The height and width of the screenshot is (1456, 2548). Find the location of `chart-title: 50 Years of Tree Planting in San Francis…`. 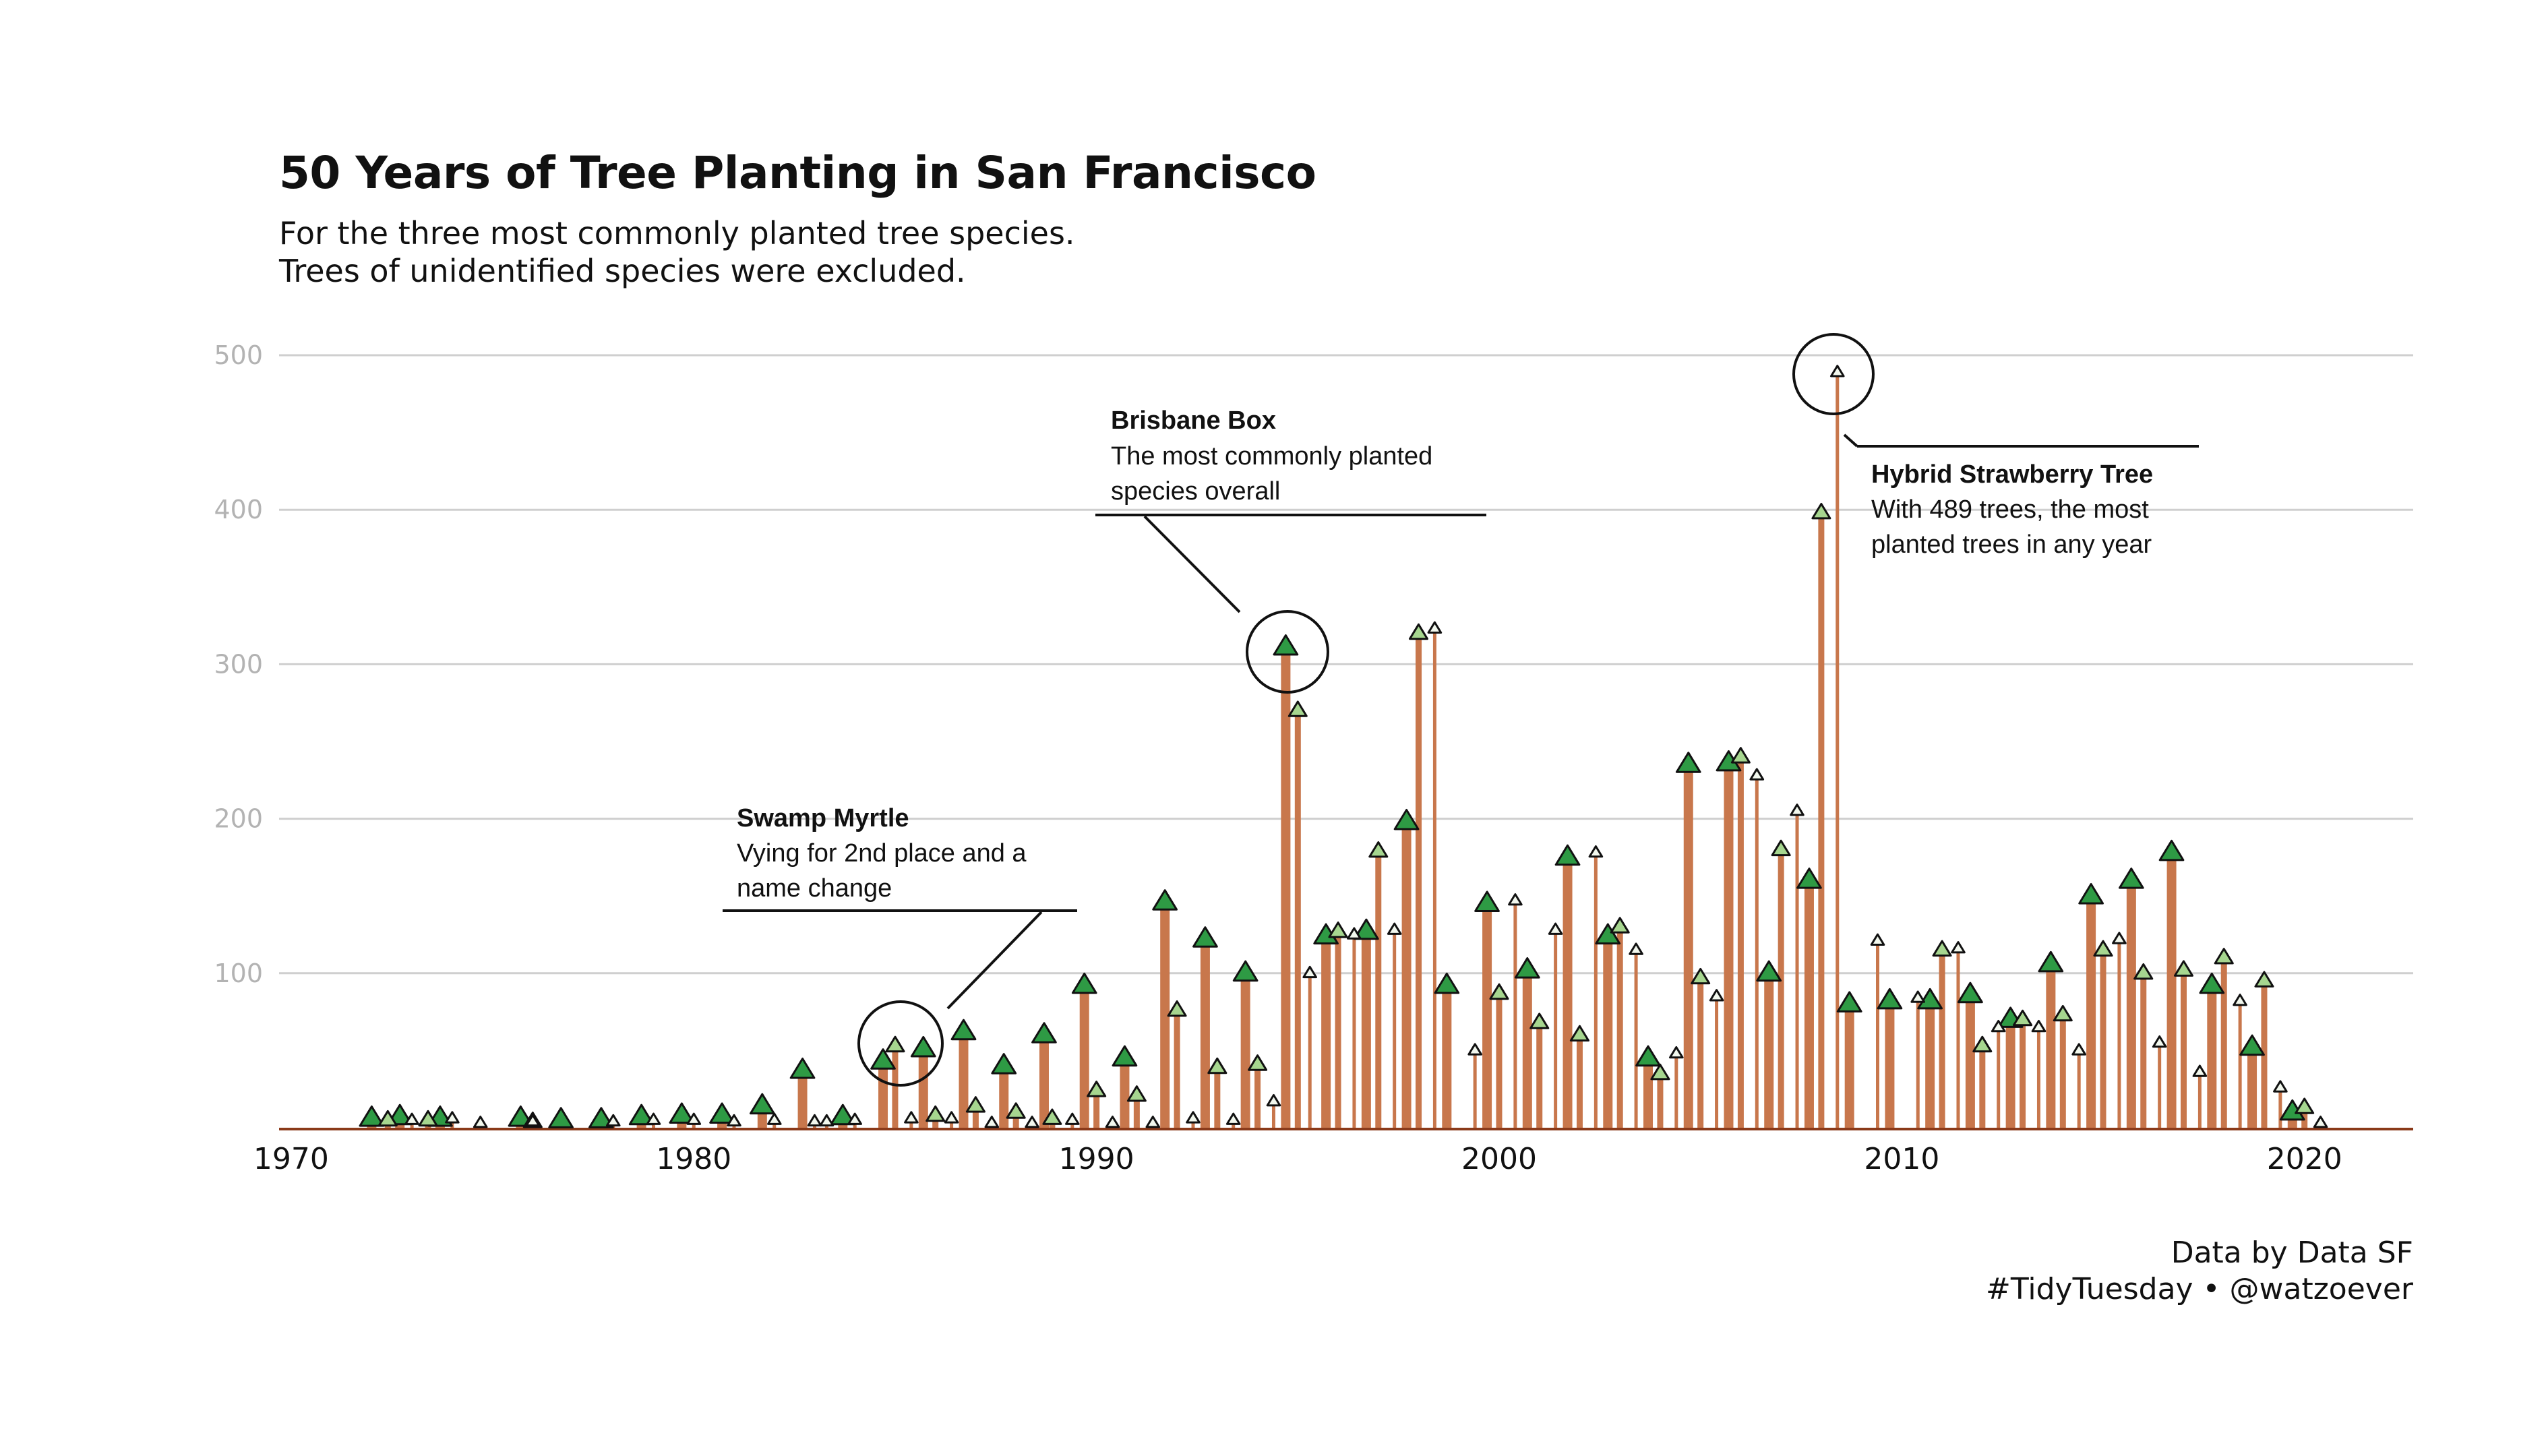

chart-title: 50 Years of Tree Planting in San Francis… is located at coordinates (797, 173).